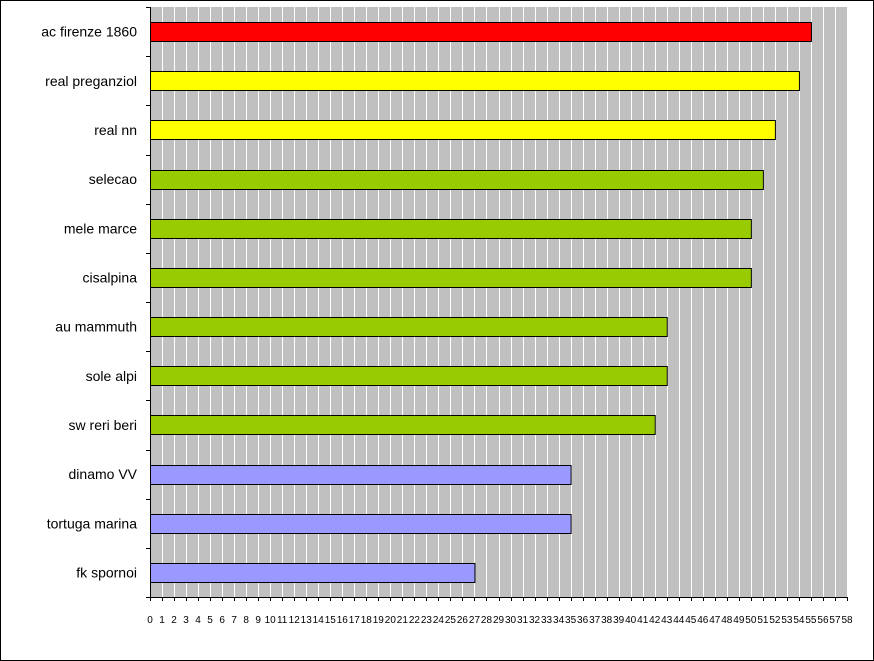 The width and height of the screenshot is (874, 661). I want to click on x-tick-label: 52, so click(775, 620).